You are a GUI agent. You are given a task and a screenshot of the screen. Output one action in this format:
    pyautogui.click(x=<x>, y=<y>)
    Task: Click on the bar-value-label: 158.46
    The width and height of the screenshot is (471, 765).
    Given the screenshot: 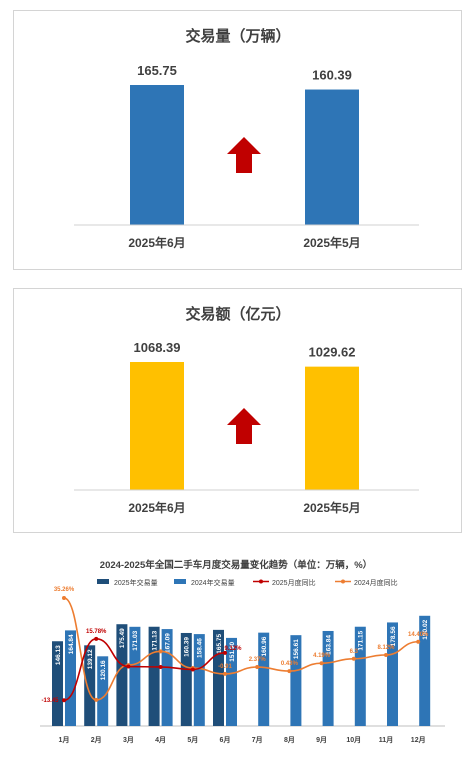 What is the action you would take?
    pyautogui.click(x=200, y=648)
    